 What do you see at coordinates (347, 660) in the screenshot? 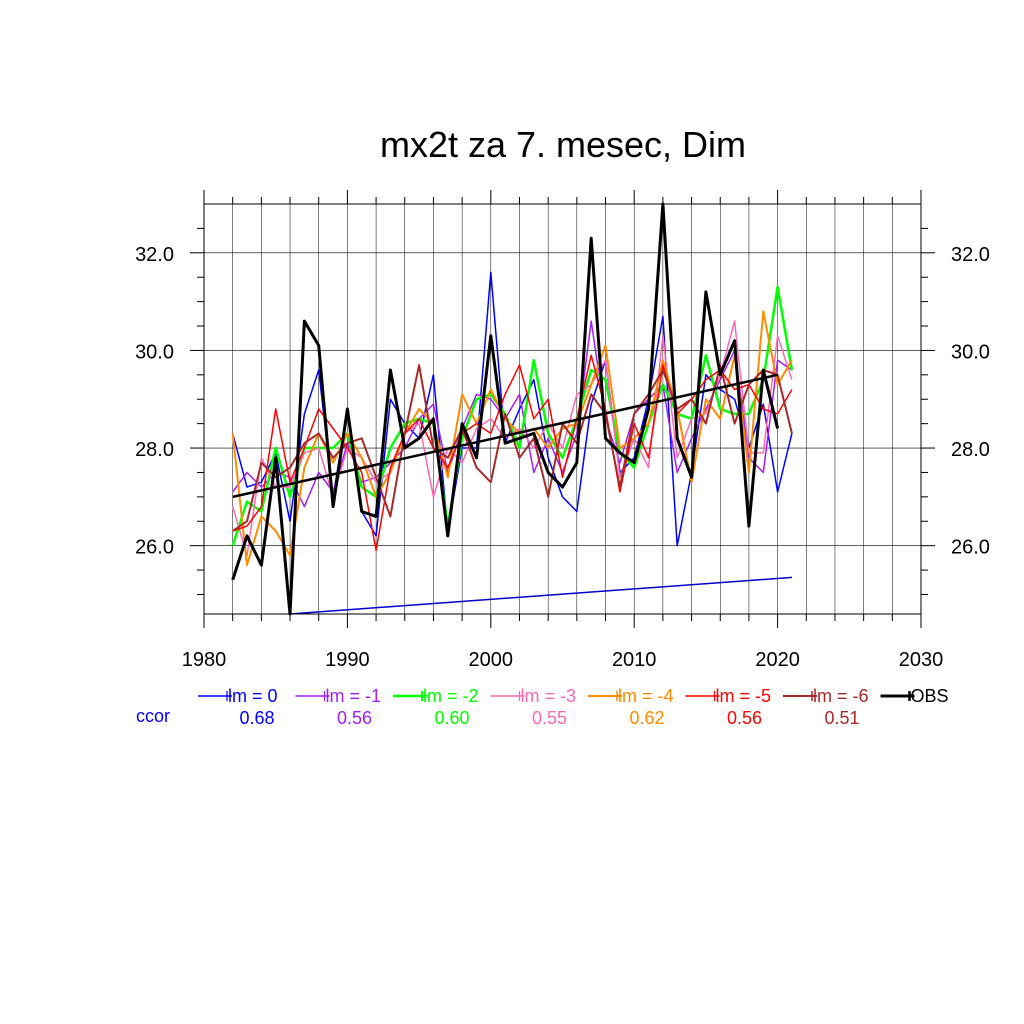
I see `x-tick-label: 1990` at bounding box center [347, 660].